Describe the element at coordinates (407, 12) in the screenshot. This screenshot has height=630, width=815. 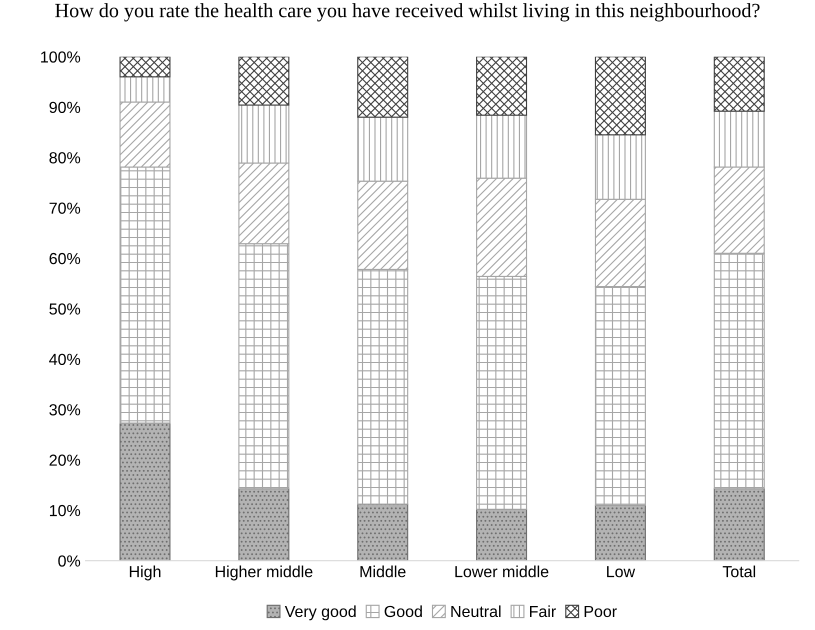
I see `chart-title: How do you rate the health care you have received whilst living in this neighbourhood?` at that location.